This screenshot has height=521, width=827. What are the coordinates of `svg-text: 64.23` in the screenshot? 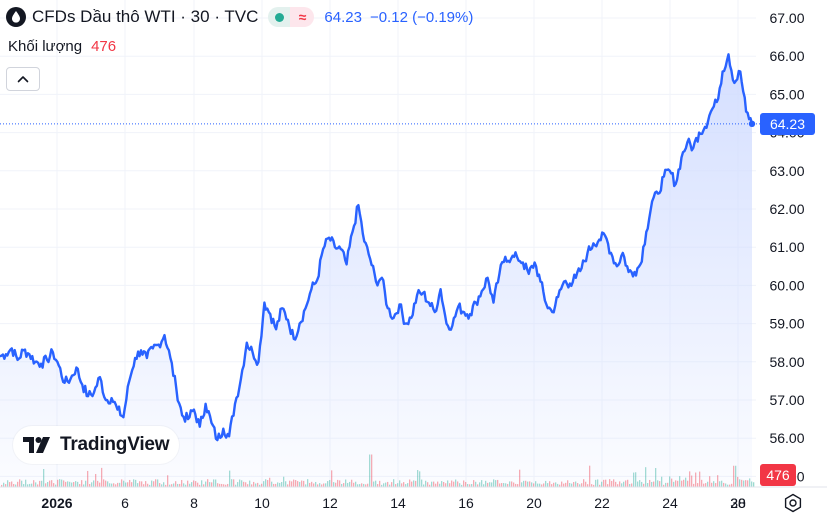 It's located at (787, 124).